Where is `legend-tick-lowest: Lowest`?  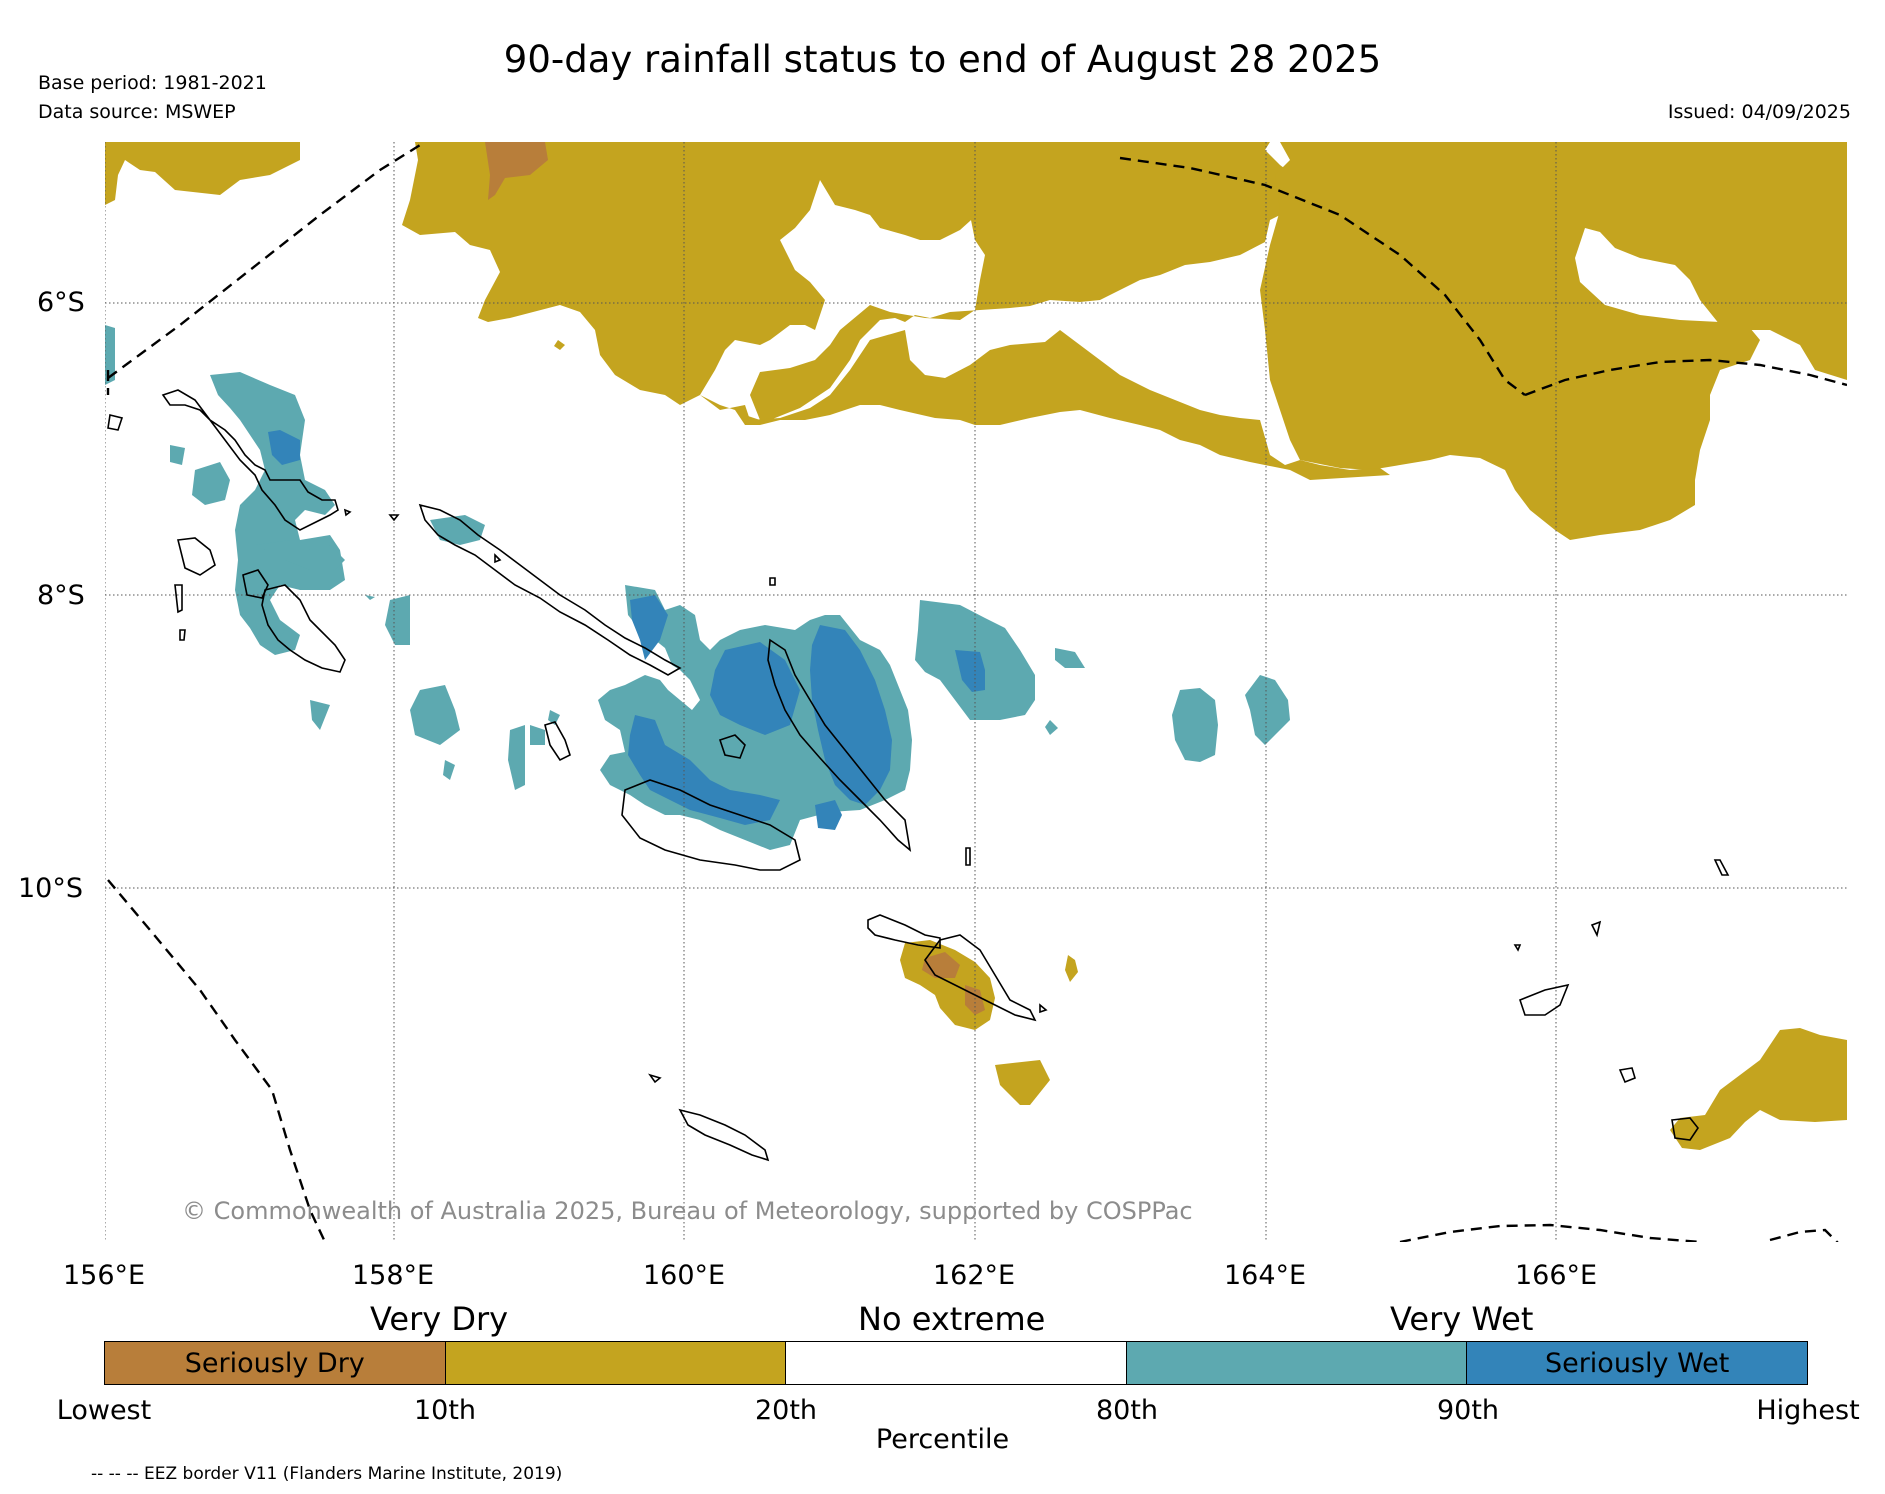 legend-tick-lowest: Lowest is located at coordinates (104, 1410).